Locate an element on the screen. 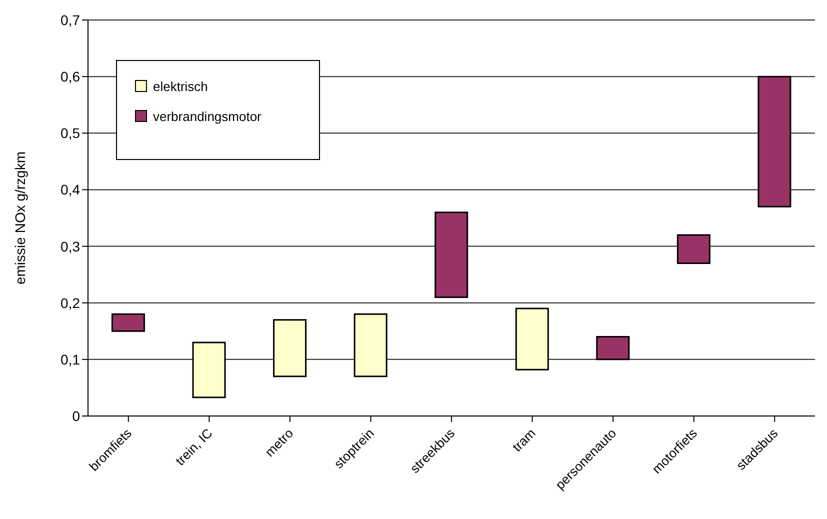  y-axis-title: emissie NOx g/rzgkm is located at coordinates (20, 218).